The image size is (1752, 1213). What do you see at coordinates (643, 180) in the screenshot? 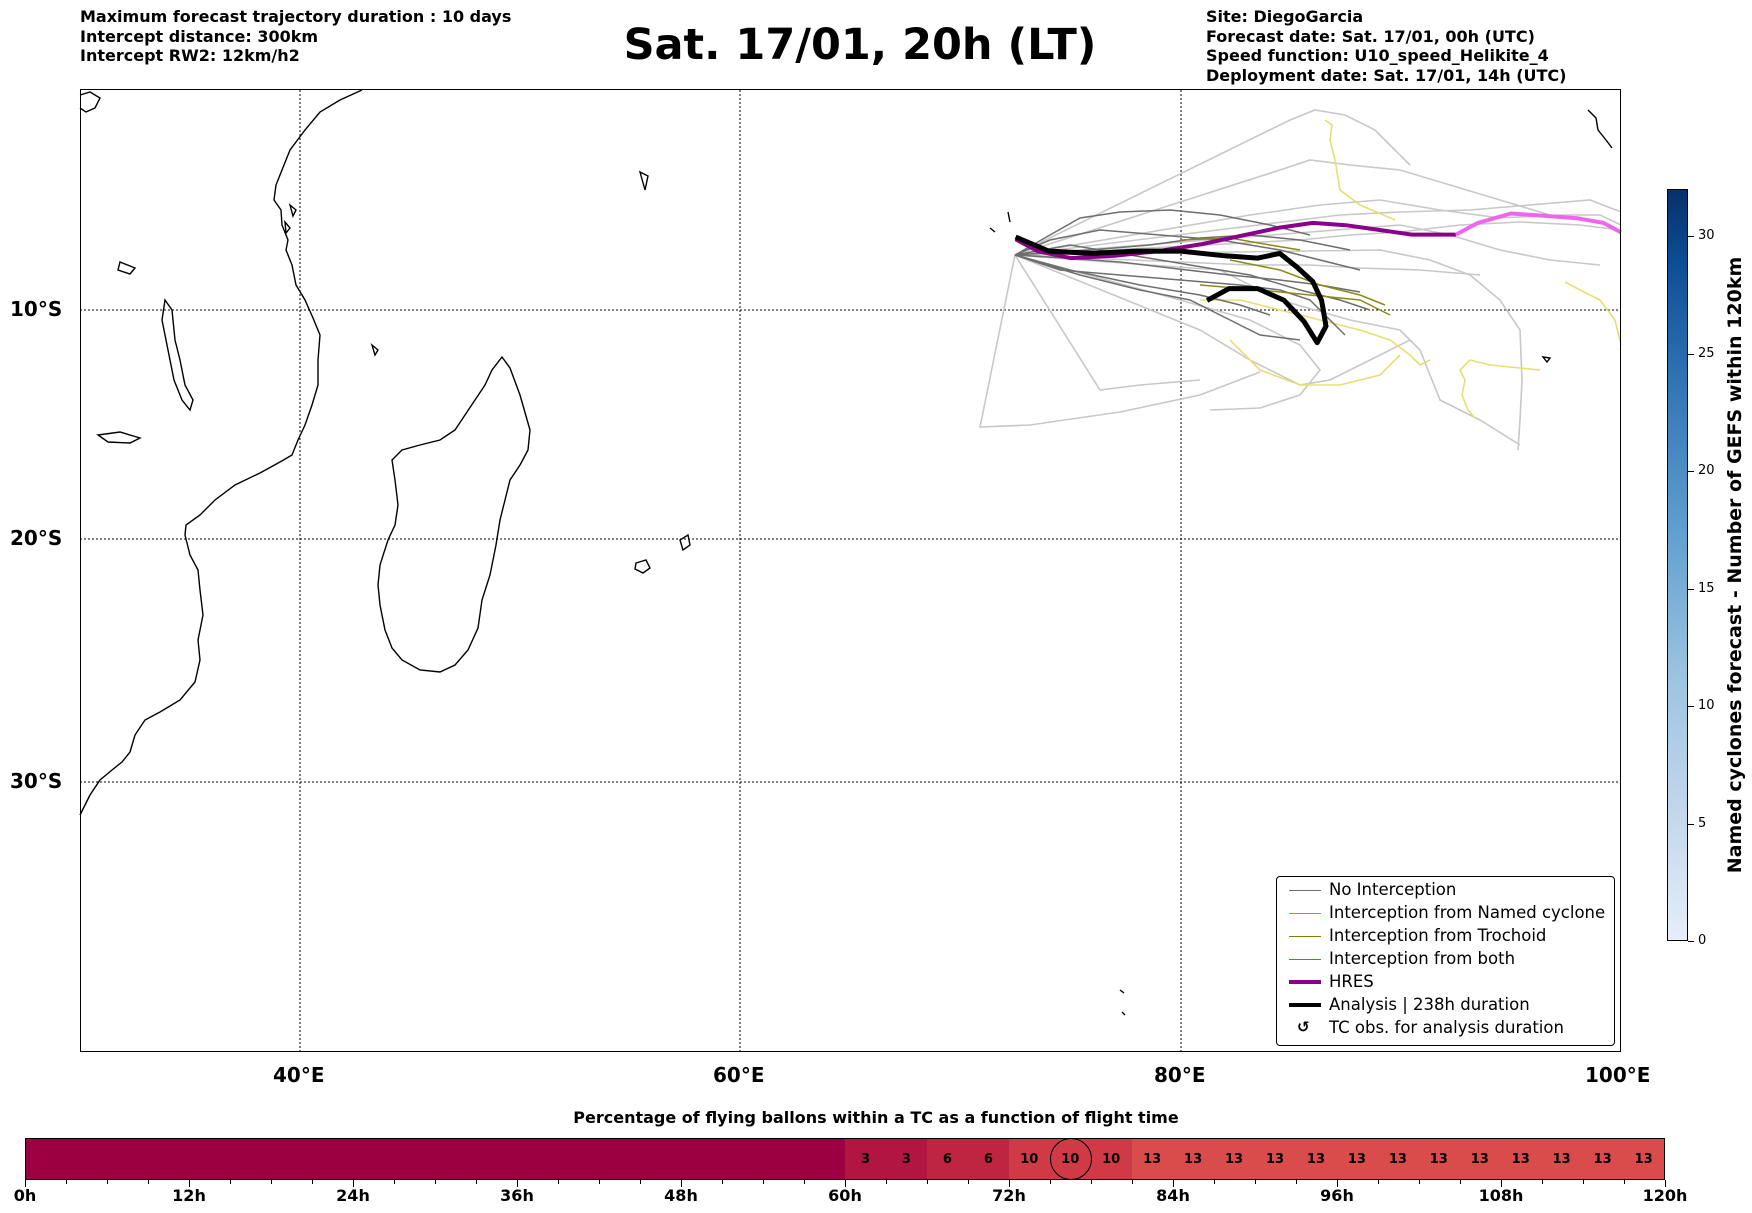
I see `island-seychelles` at bounding box center [643, 180].